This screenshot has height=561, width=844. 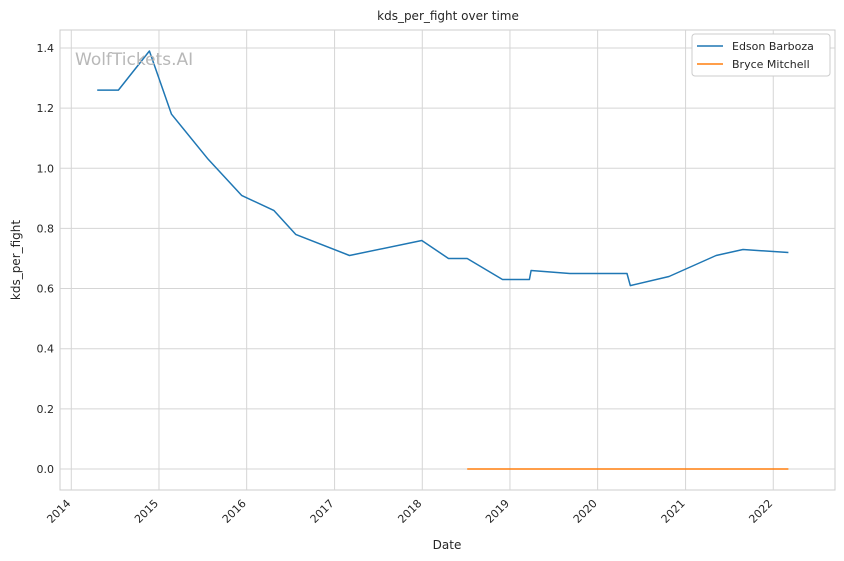 What do you see at coordinates (146, 511) in the screenshot?
I see `x-tick-label: 2015` at bounding box center [146, 511].